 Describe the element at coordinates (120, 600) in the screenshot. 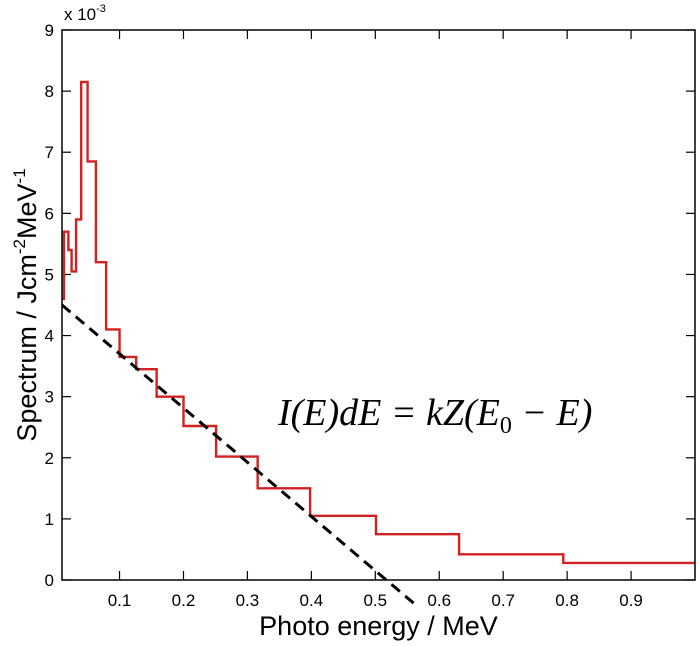

I see `x-tick-label: 0.1` at that location.